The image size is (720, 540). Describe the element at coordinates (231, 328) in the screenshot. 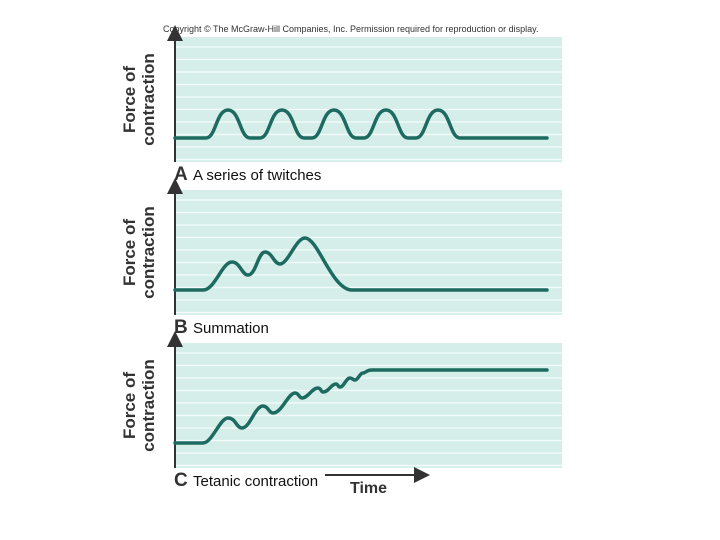

I see `caption: Summation` at that location.